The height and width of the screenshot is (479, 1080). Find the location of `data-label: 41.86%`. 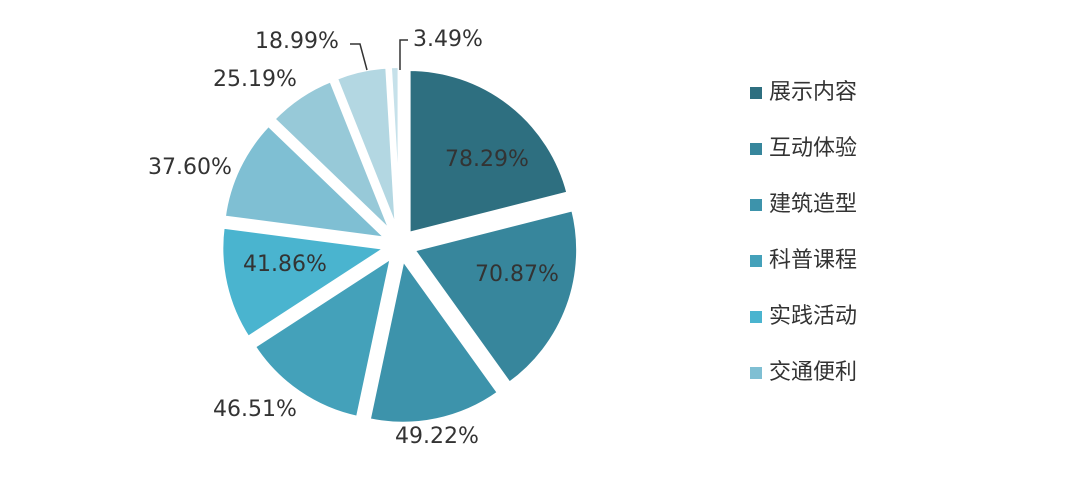

data-label: 41.86% is located at coordinates (285, 264).